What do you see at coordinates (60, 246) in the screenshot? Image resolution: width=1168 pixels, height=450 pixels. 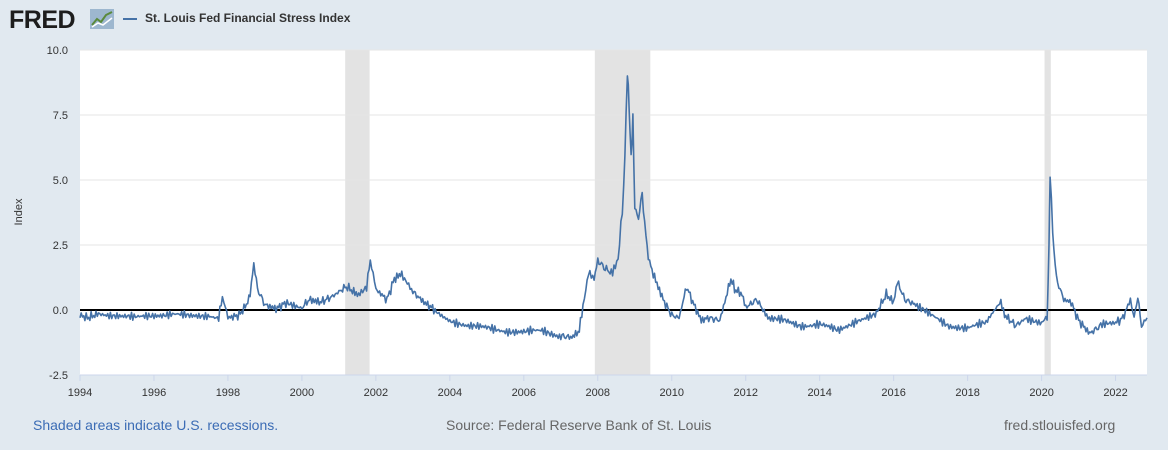 I see `y-tick-label: 2.5` at bounding box center [60, 246].